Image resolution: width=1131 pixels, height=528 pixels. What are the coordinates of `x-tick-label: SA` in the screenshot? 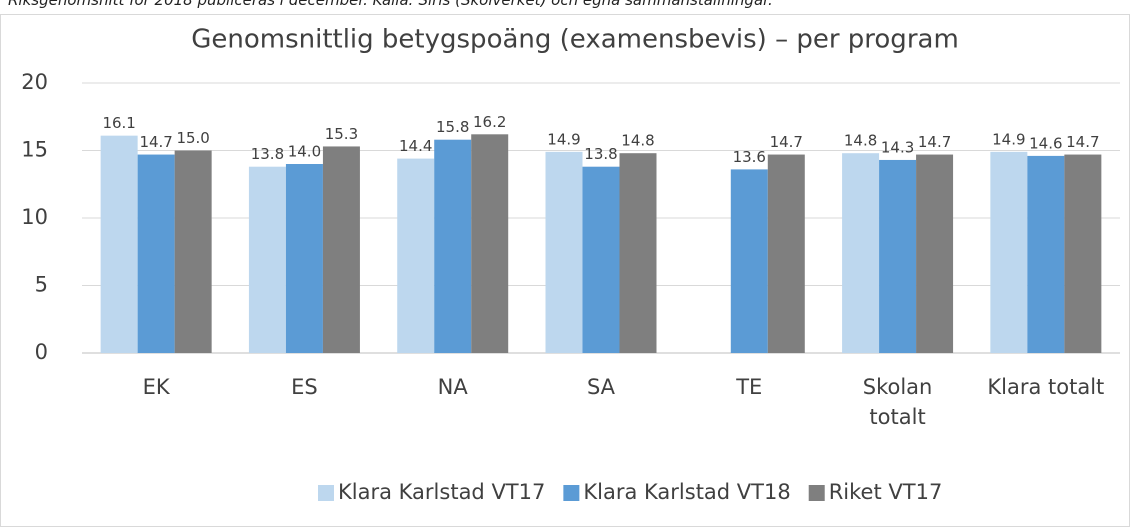 It's located at (601, 387).